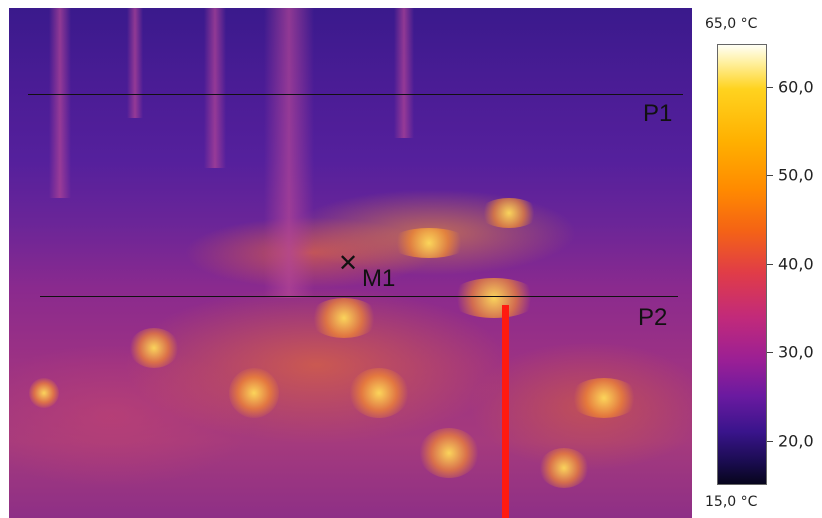 The height and width of the screenshot is (518, 822). Describe the element at coordinates (731, 24) in the screenshot. I see `scale-max-label: 65,0 °C` at that location.